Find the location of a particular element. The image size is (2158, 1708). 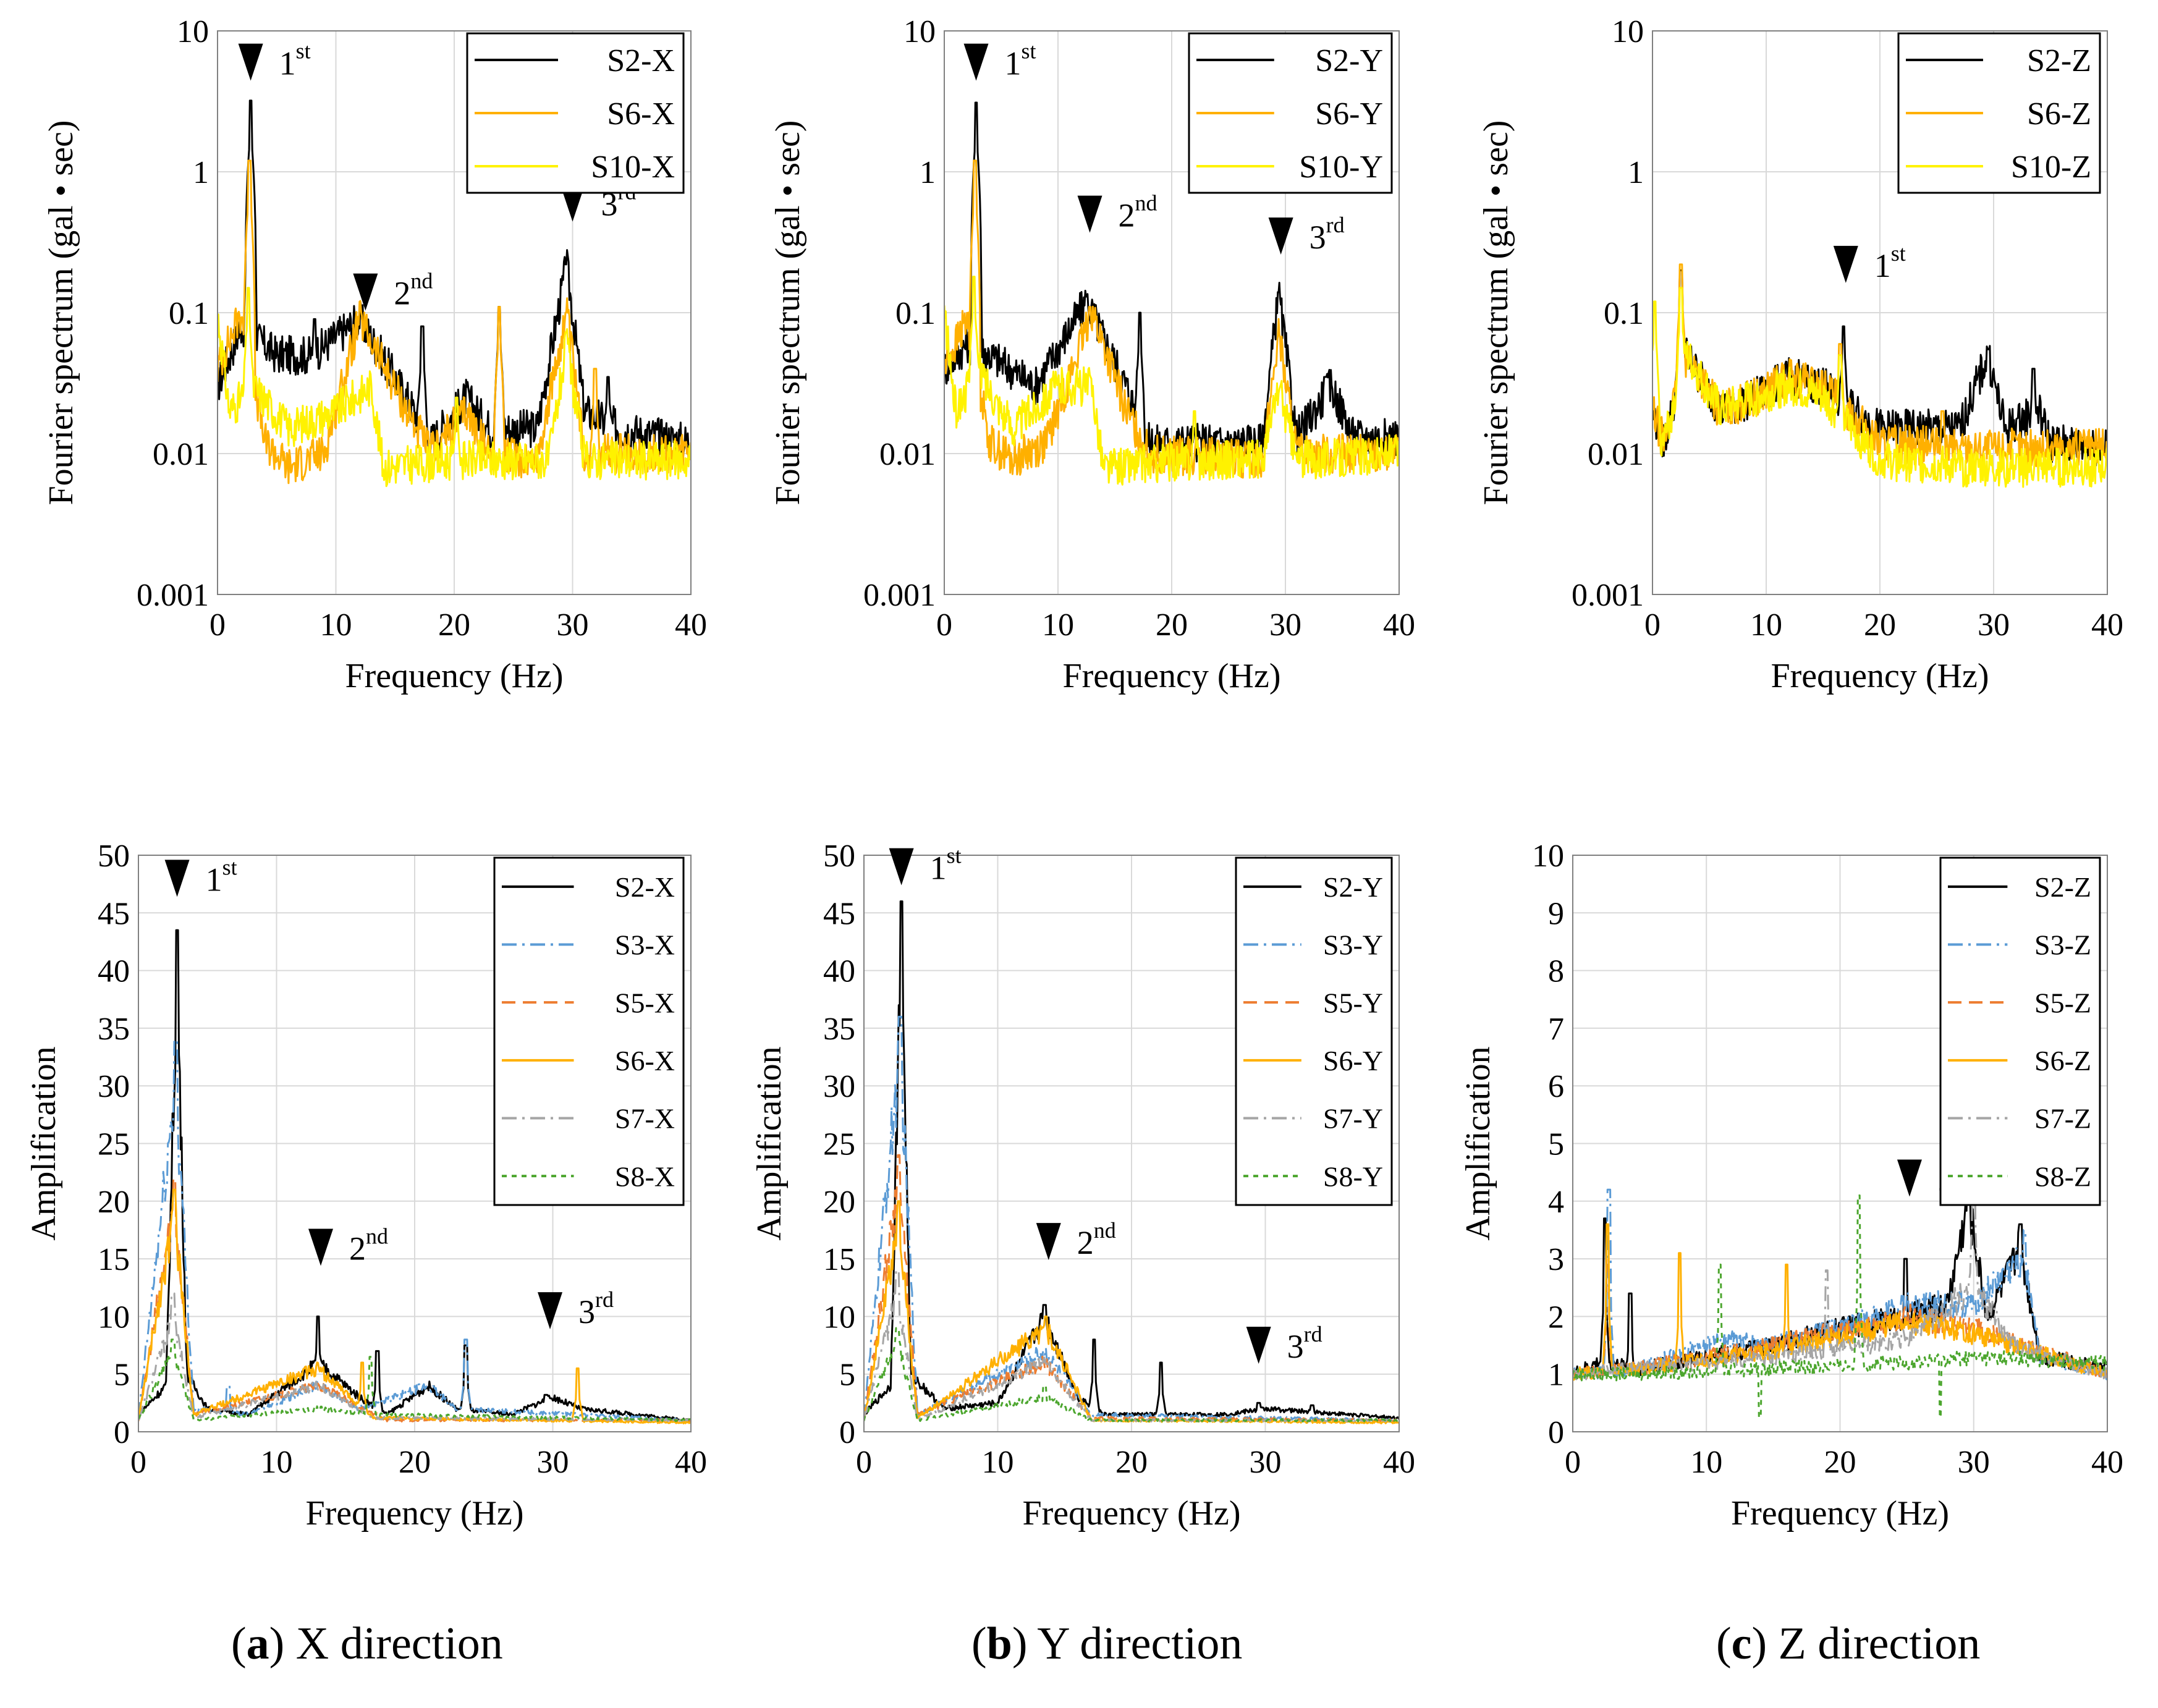

legend-label: S6-Z is located at coordinates (2059, 114).